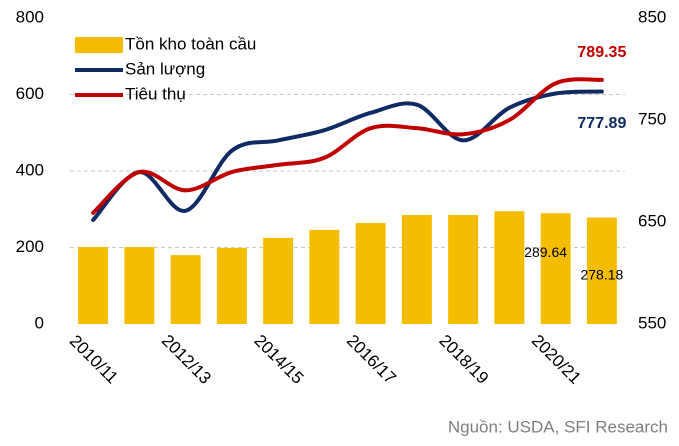  I want to click on y-tick-label: 400, so click(30, 169).